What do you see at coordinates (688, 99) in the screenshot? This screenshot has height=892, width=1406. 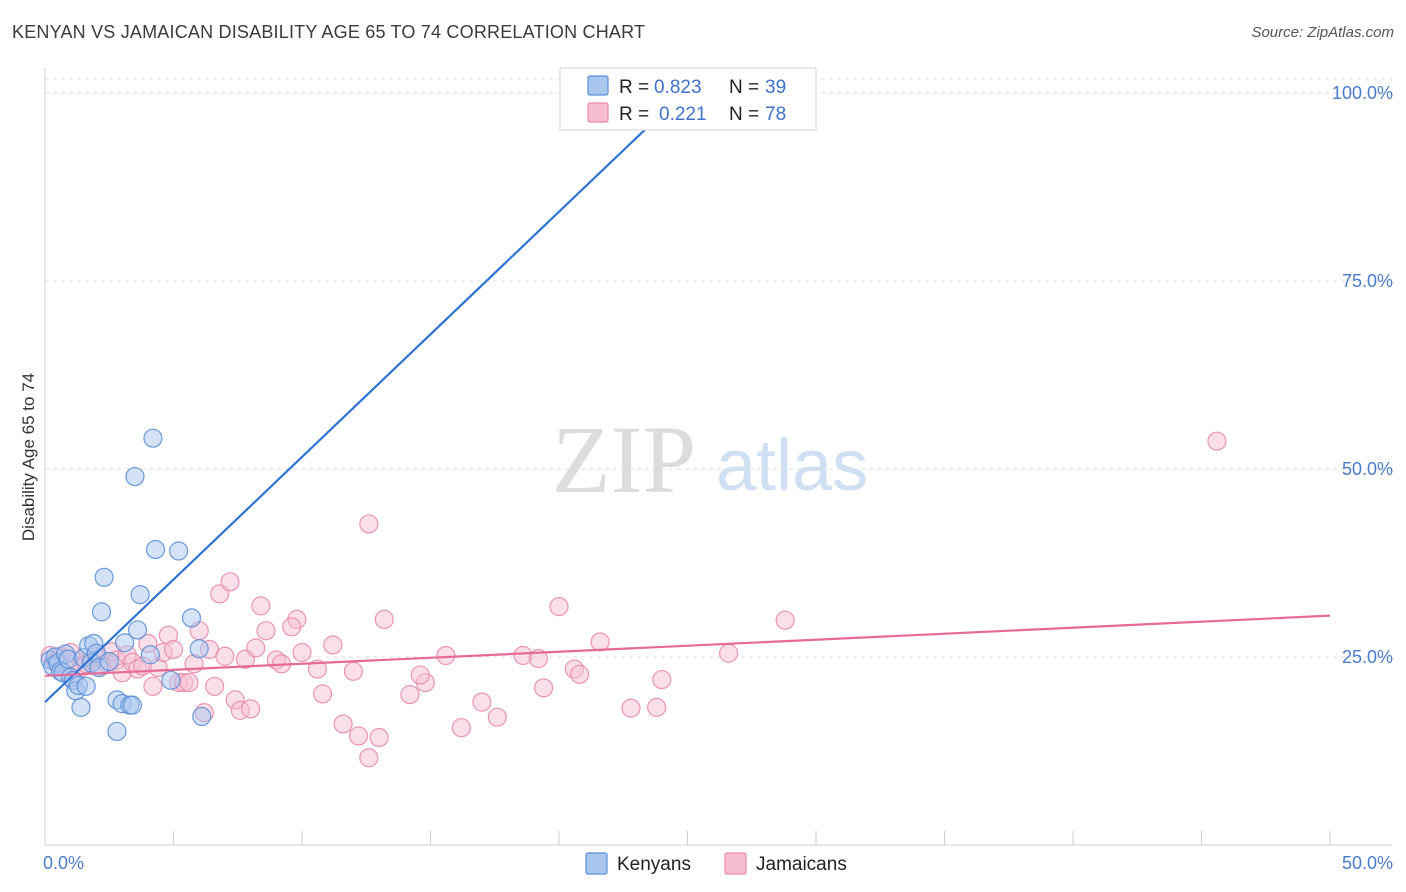 I see `correlation-legend: R = 0.823 N = 39 R = 0.221 N = 78` at bounding box center [688, 99].